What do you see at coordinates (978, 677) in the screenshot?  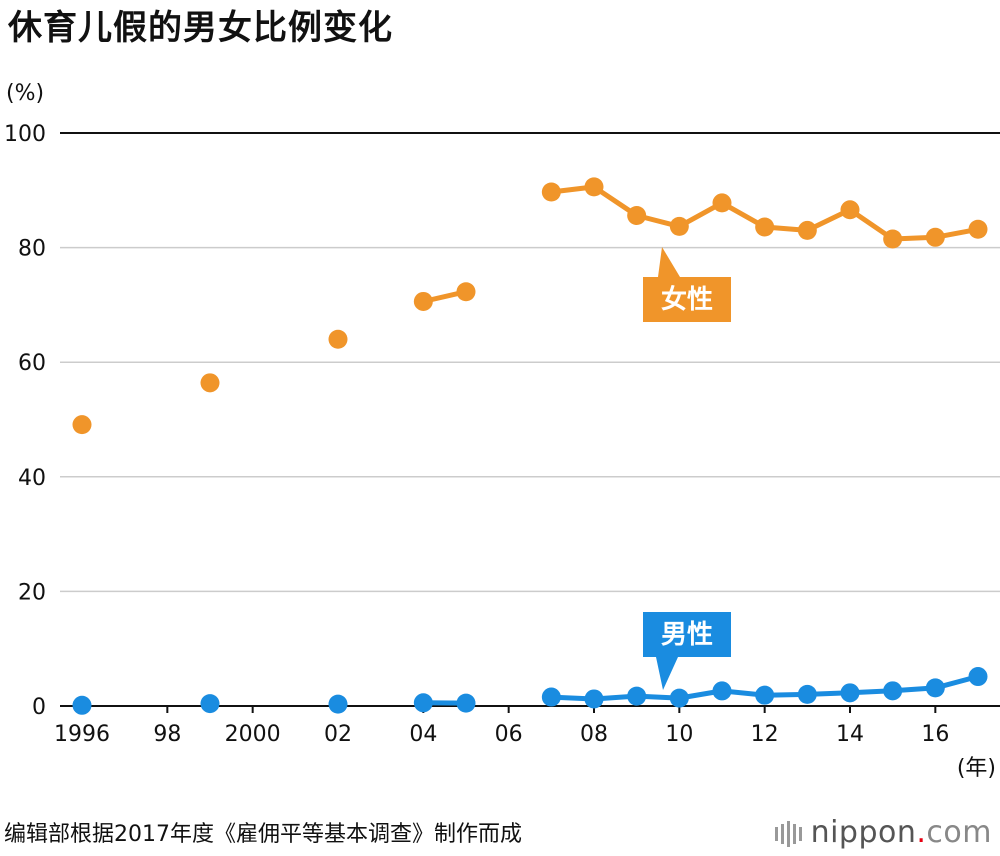 I see `male-point-2017` at bounding box center [978, 677].